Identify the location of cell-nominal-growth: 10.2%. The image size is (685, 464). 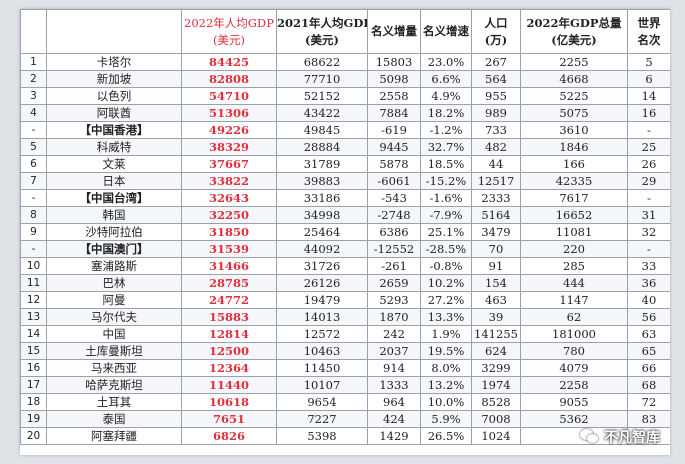
(446, 283).